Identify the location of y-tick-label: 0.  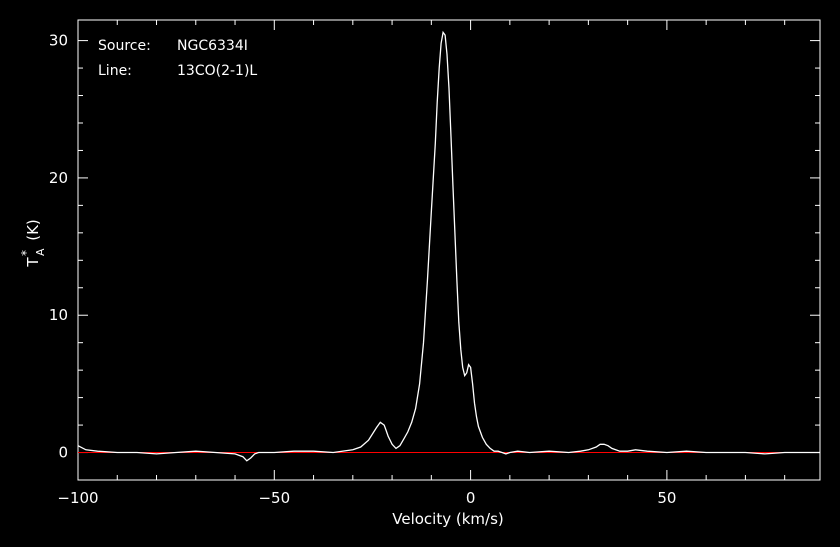
(63, 453).